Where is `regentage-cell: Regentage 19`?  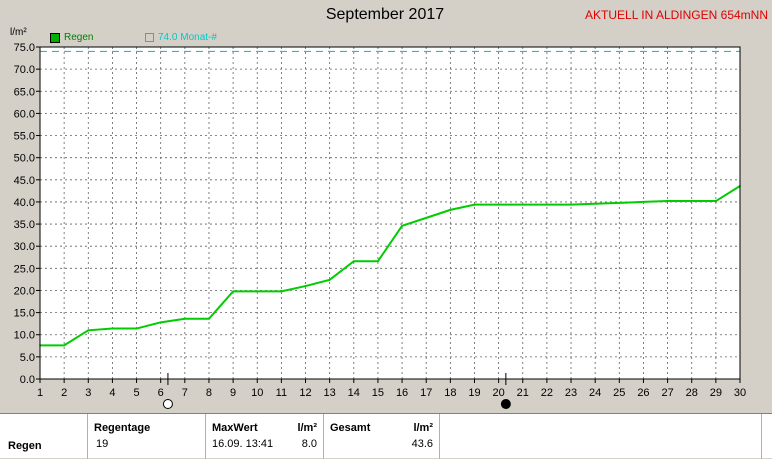 regentage-cell: Regentage 19 is located at coordinates (147, 436).